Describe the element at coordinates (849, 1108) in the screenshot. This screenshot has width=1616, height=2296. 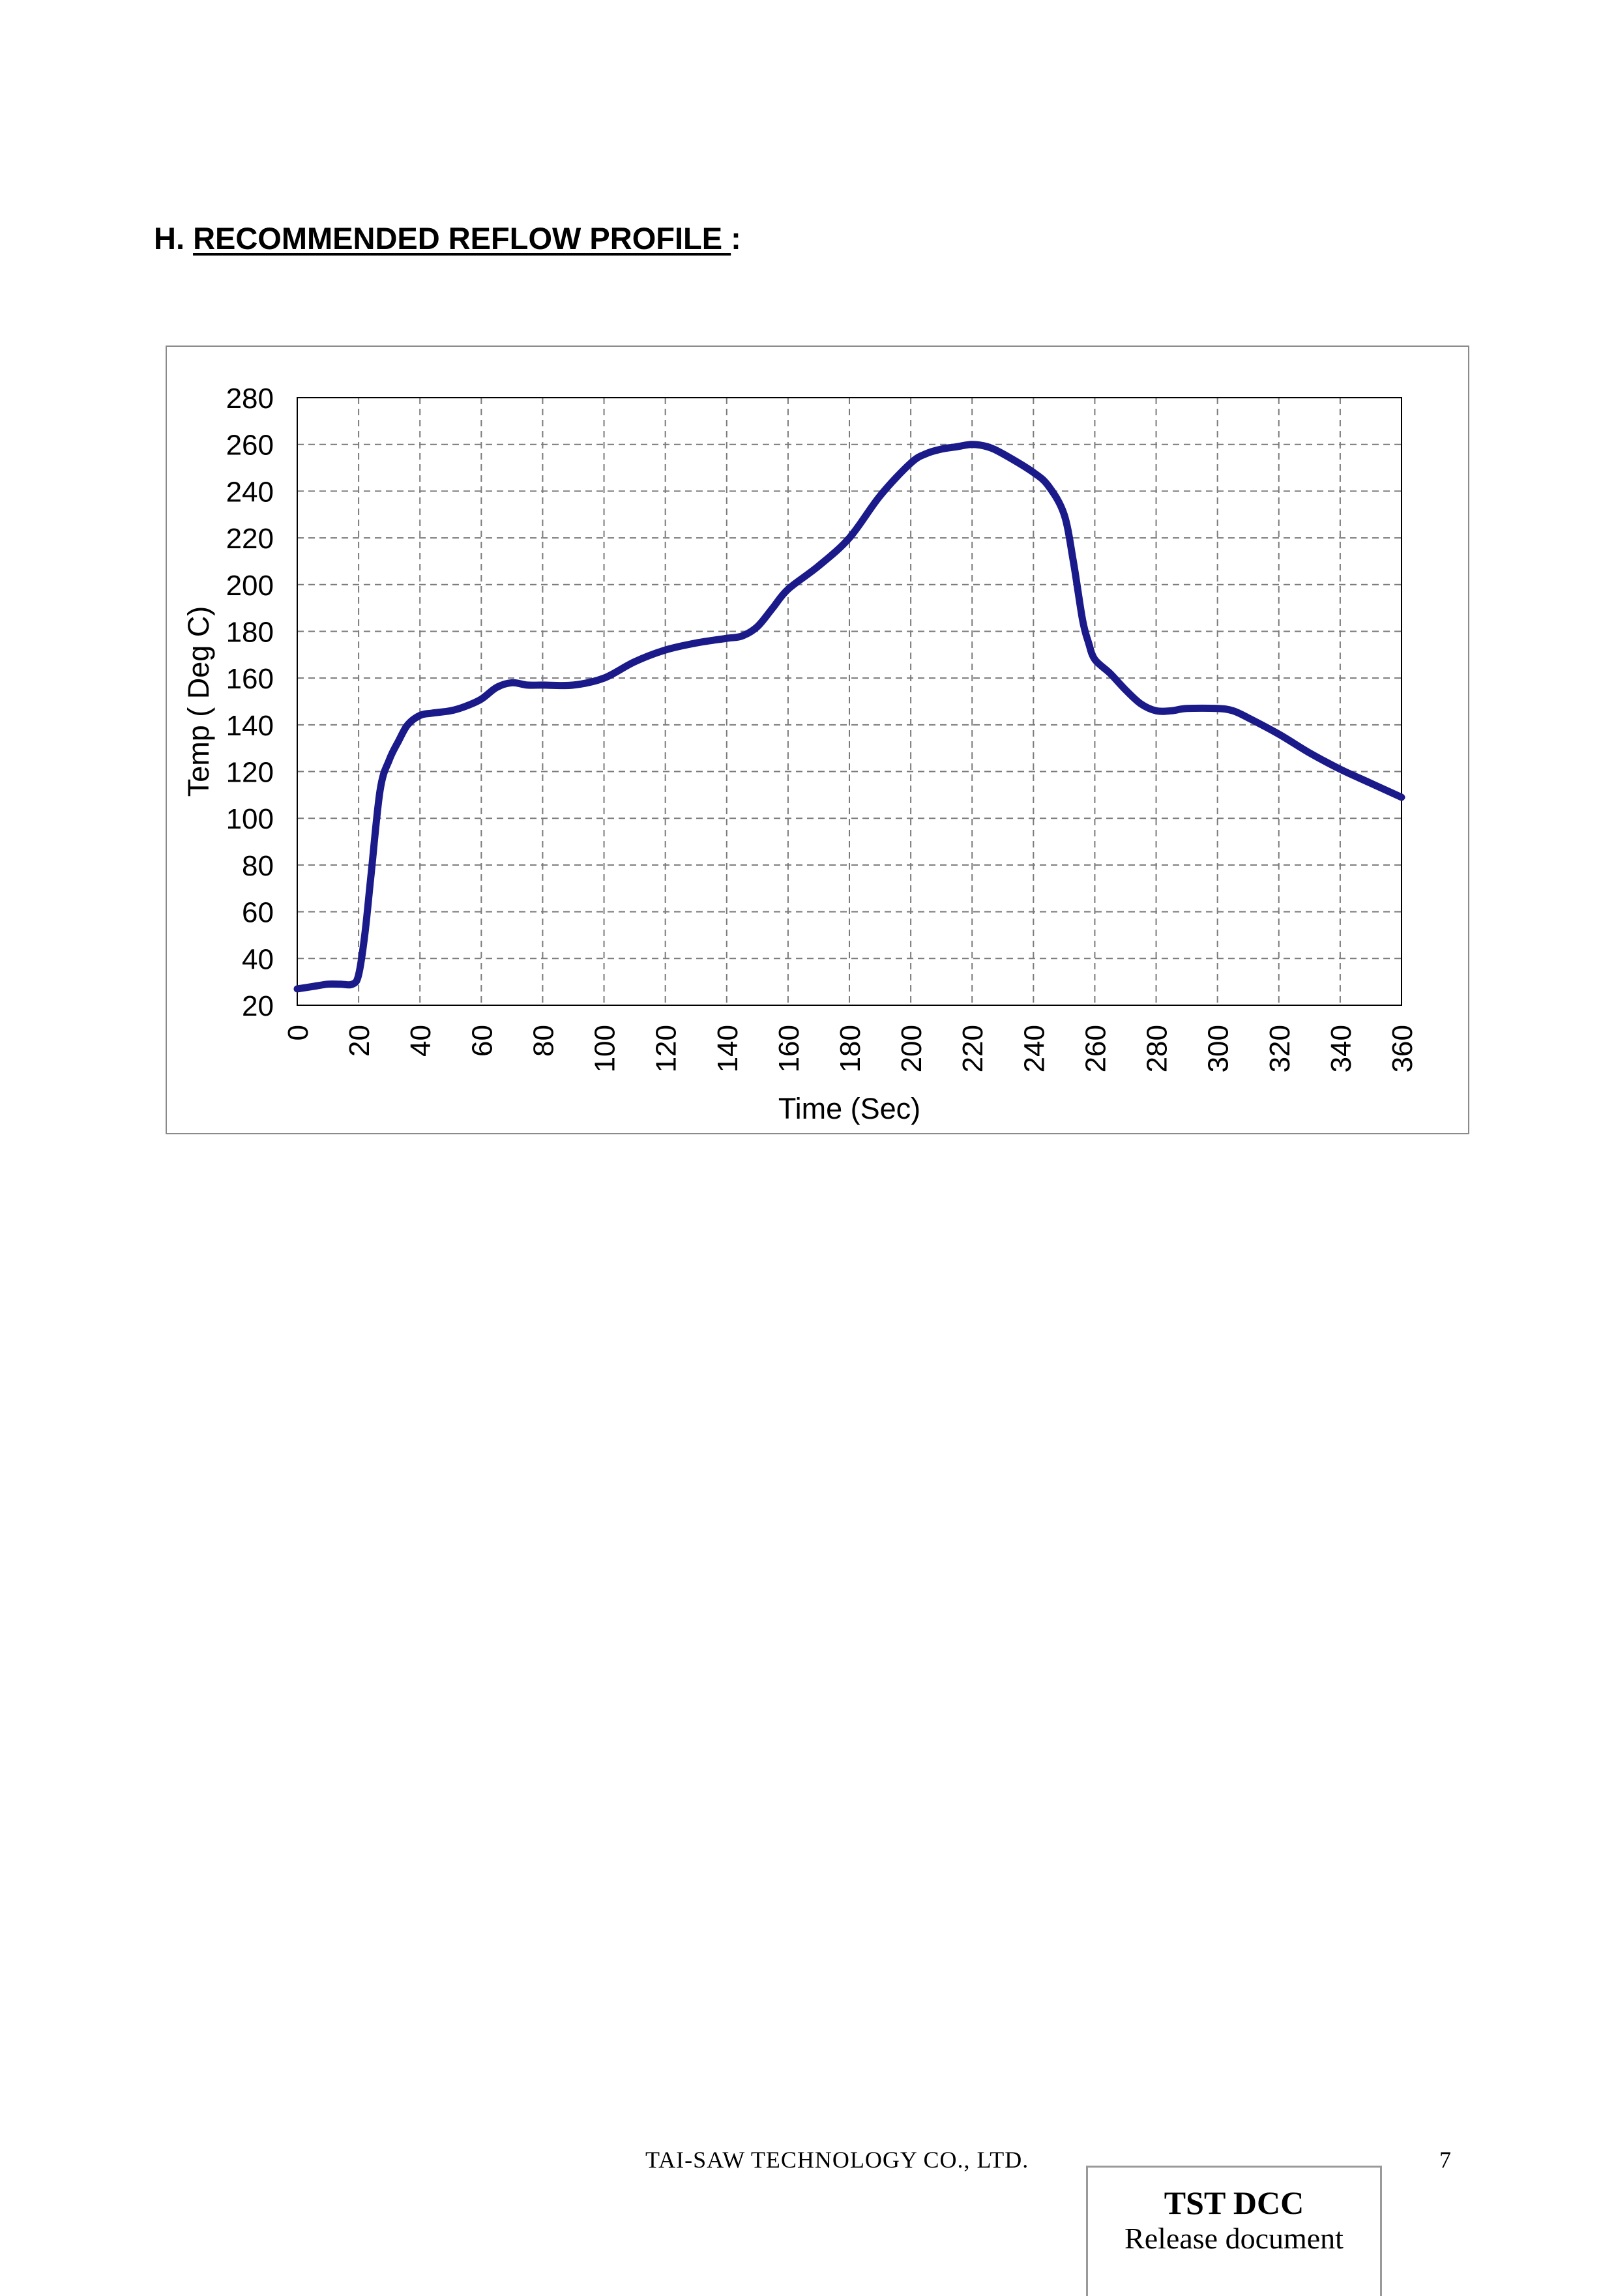
I see `x-axis-label: Time (Sec)` at that location.